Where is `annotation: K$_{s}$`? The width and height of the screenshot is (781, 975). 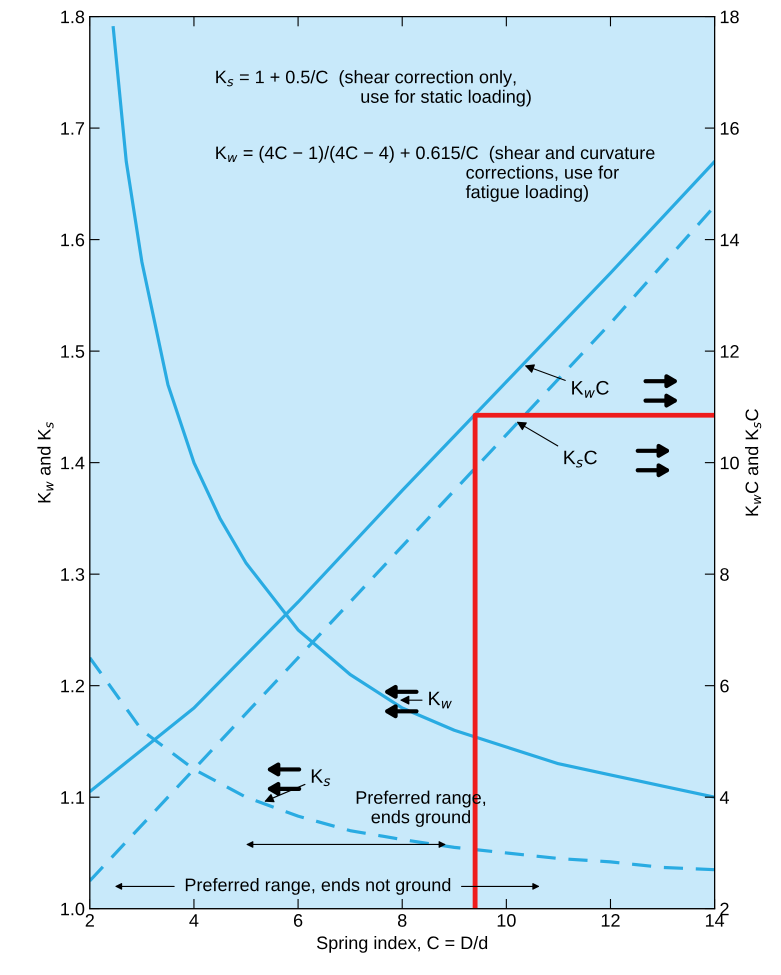
annotation: K$_{s}$ is located at coordinates (321, 777).